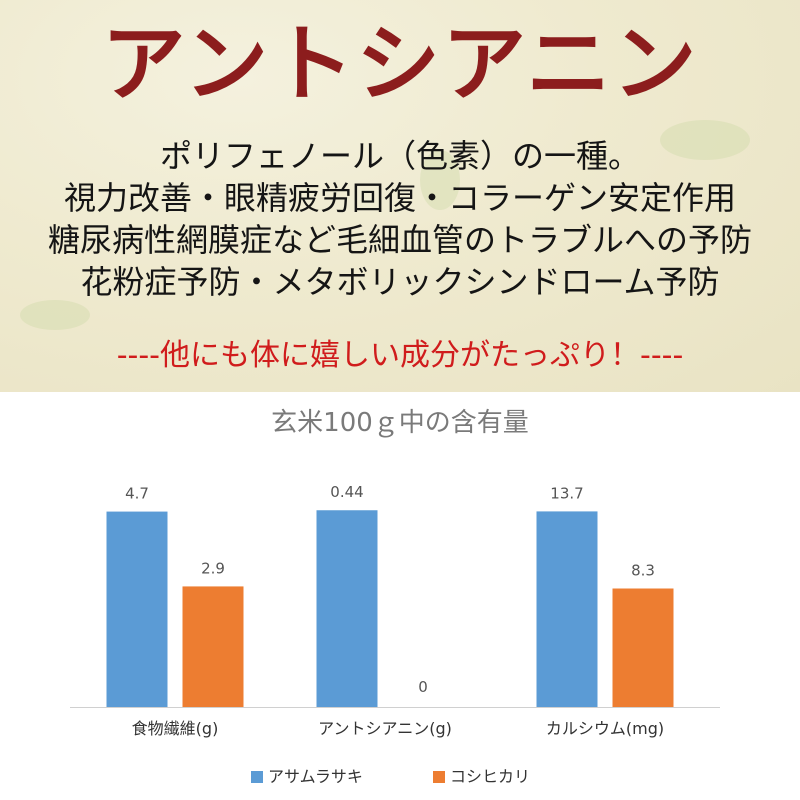 The width and height of the screenshot is (800, 800). Describe the element at coordinates (399, 156) in the screenshot. I see `description-line-1: ポリフェノール（色素）の一種。` at that location.